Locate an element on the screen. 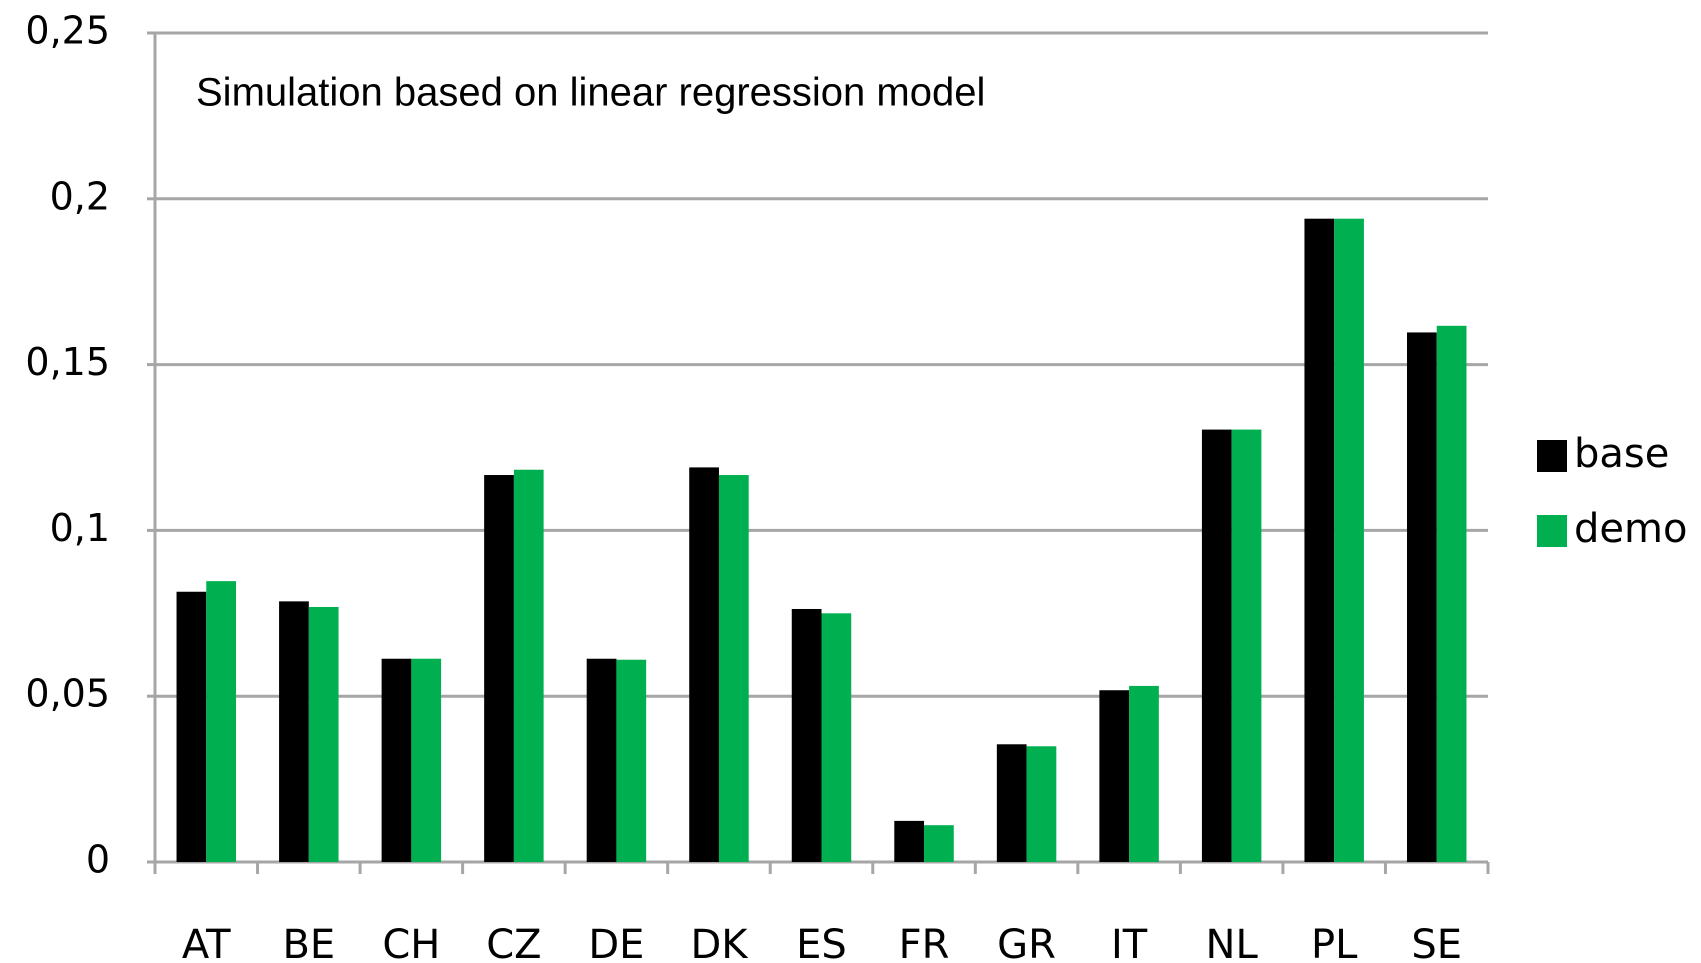  x-tick-label: CH is located at coordinates (411, 942).